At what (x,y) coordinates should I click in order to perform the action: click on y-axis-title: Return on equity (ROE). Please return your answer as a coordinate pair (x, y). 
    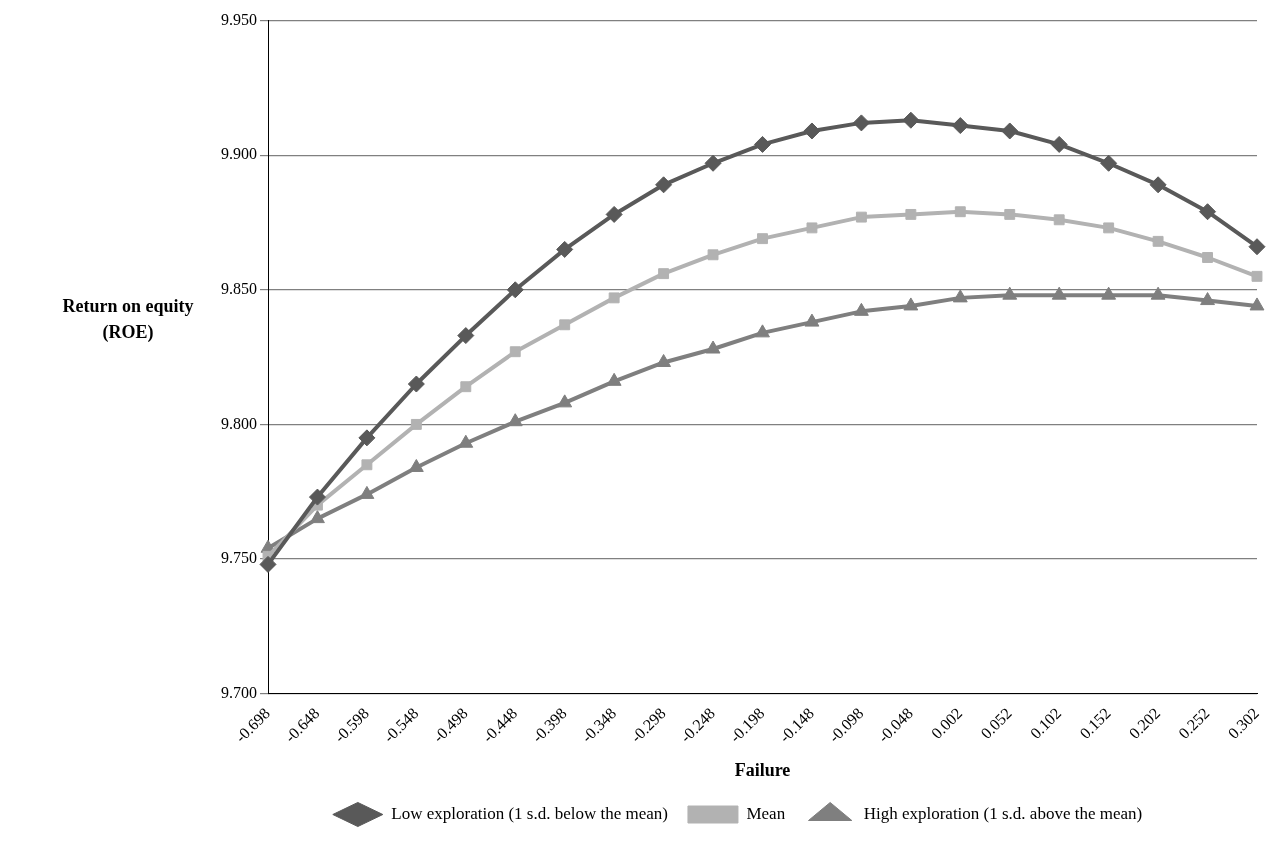
    Looking at the image, I should click on (128, 319).